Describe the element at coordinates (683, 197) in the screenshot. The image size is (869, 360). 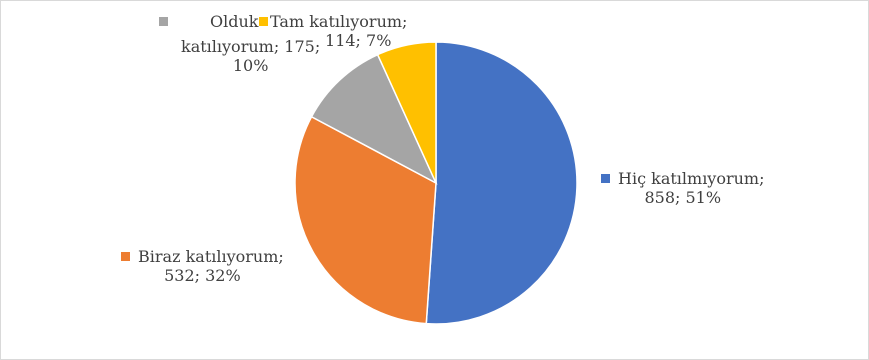
I see `label-hic-line2: 858; 51%` at that location.